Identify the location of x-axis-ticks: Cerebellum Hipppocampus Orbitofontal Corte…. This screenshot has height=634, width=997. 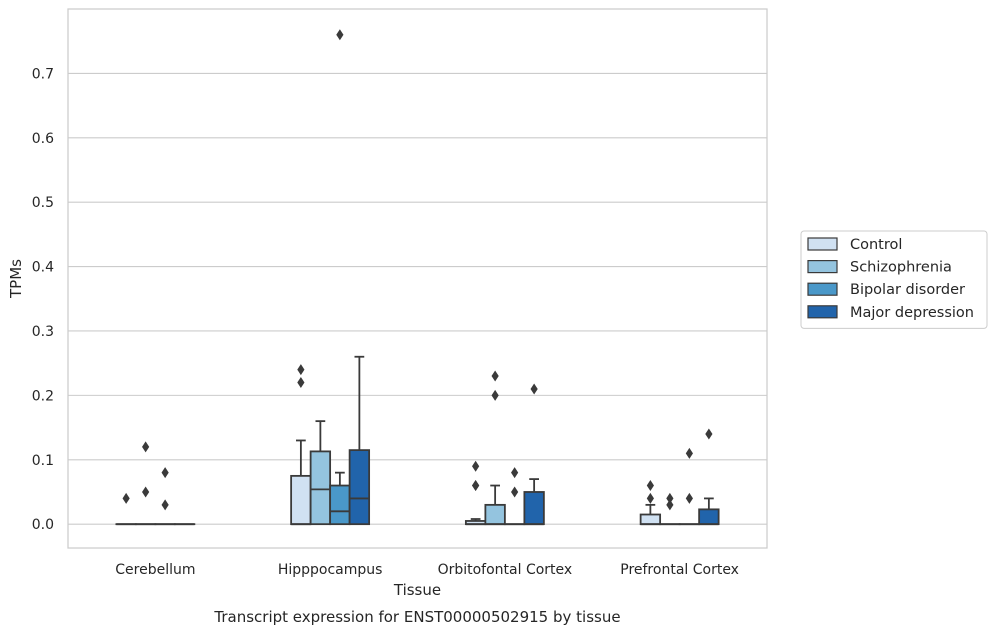
(427, 570).